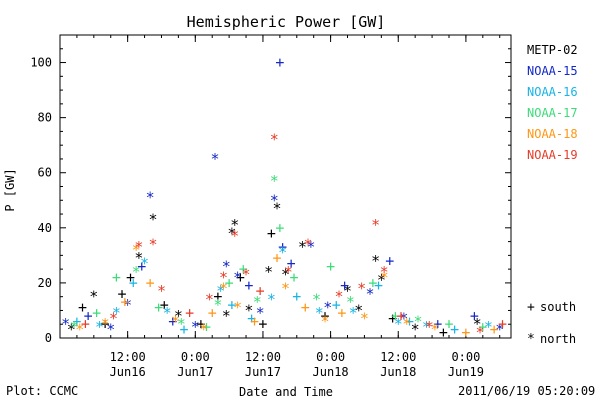 The height and width of the screenshot is (400, 600). I want to click on legend-entry: NOAA-19, so click(552, 155).